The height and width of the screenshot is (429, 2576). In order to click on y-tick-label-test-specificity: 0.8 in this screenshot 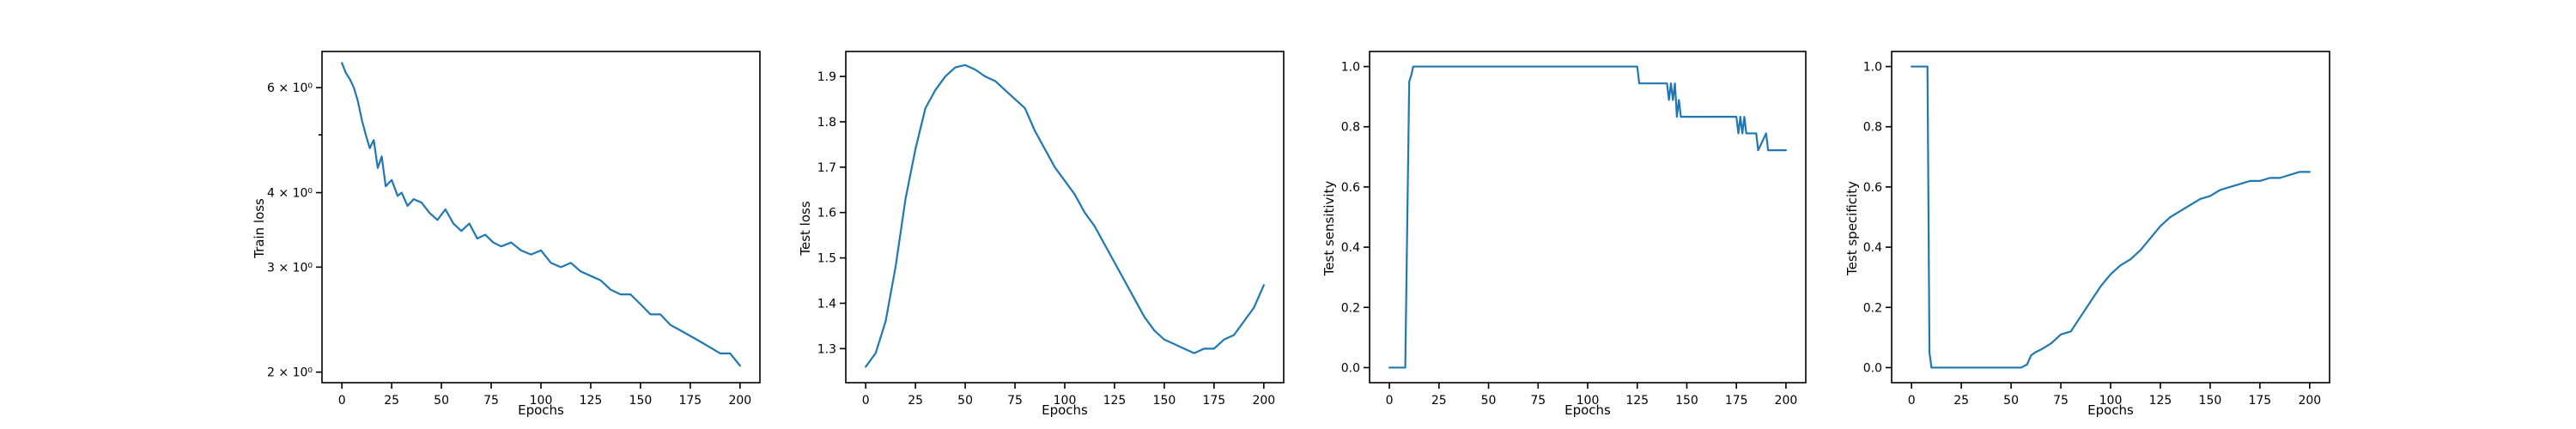, I will do `click(1872, 128)`.